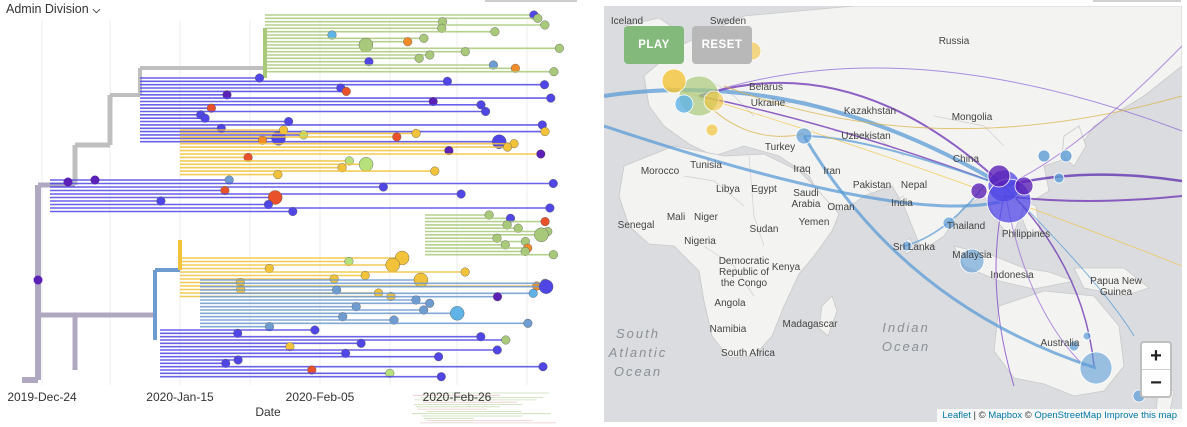  Describe the element at coordinates (914, 247) in the screenshot. I see `map-label-sri-lanka: Sri Lanka` at that location.